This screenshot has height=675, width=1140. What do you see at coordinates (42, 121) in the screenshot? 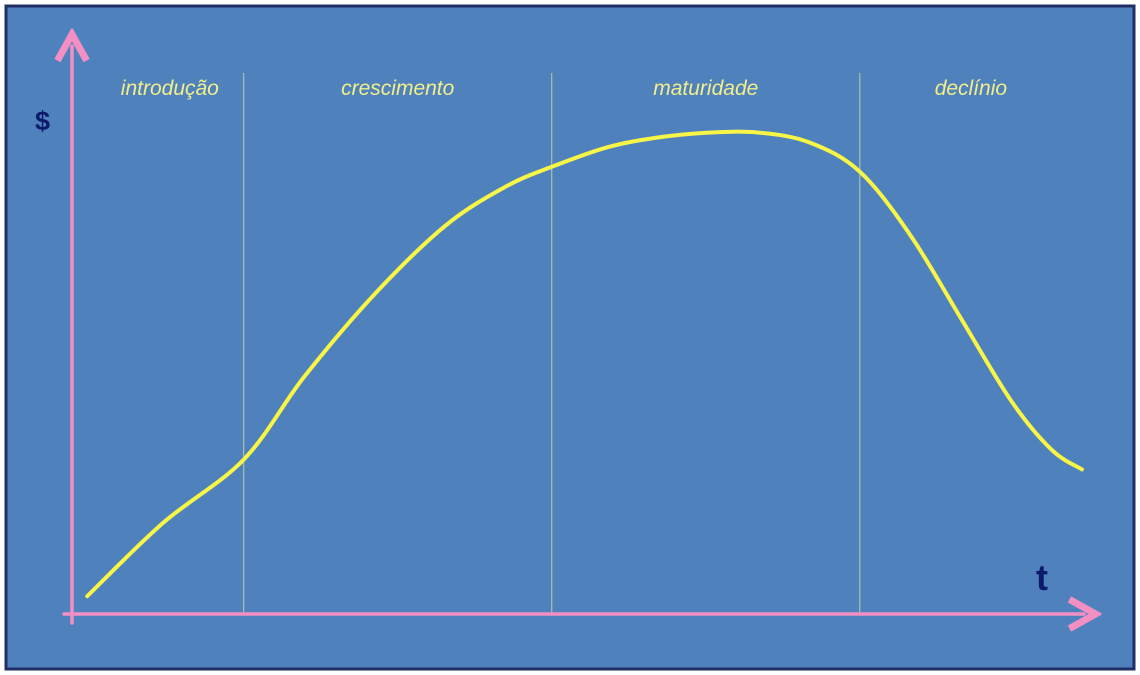
I see `y-axis-label: $` at bounding box center [42, 121].